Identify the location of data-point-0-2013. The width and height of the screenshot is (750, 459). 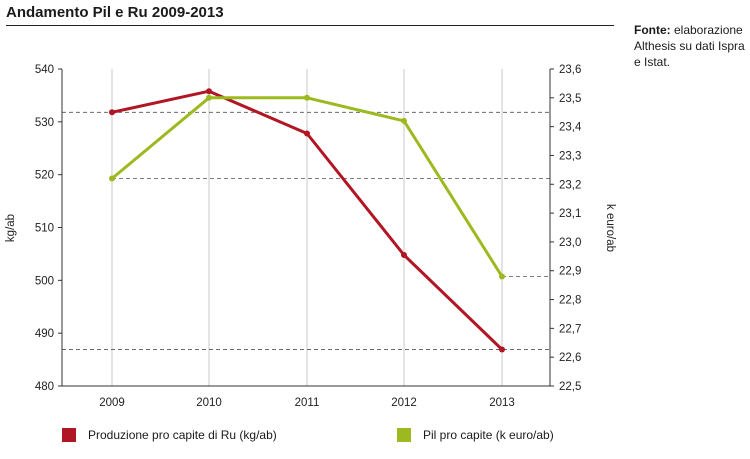
(502, 349).